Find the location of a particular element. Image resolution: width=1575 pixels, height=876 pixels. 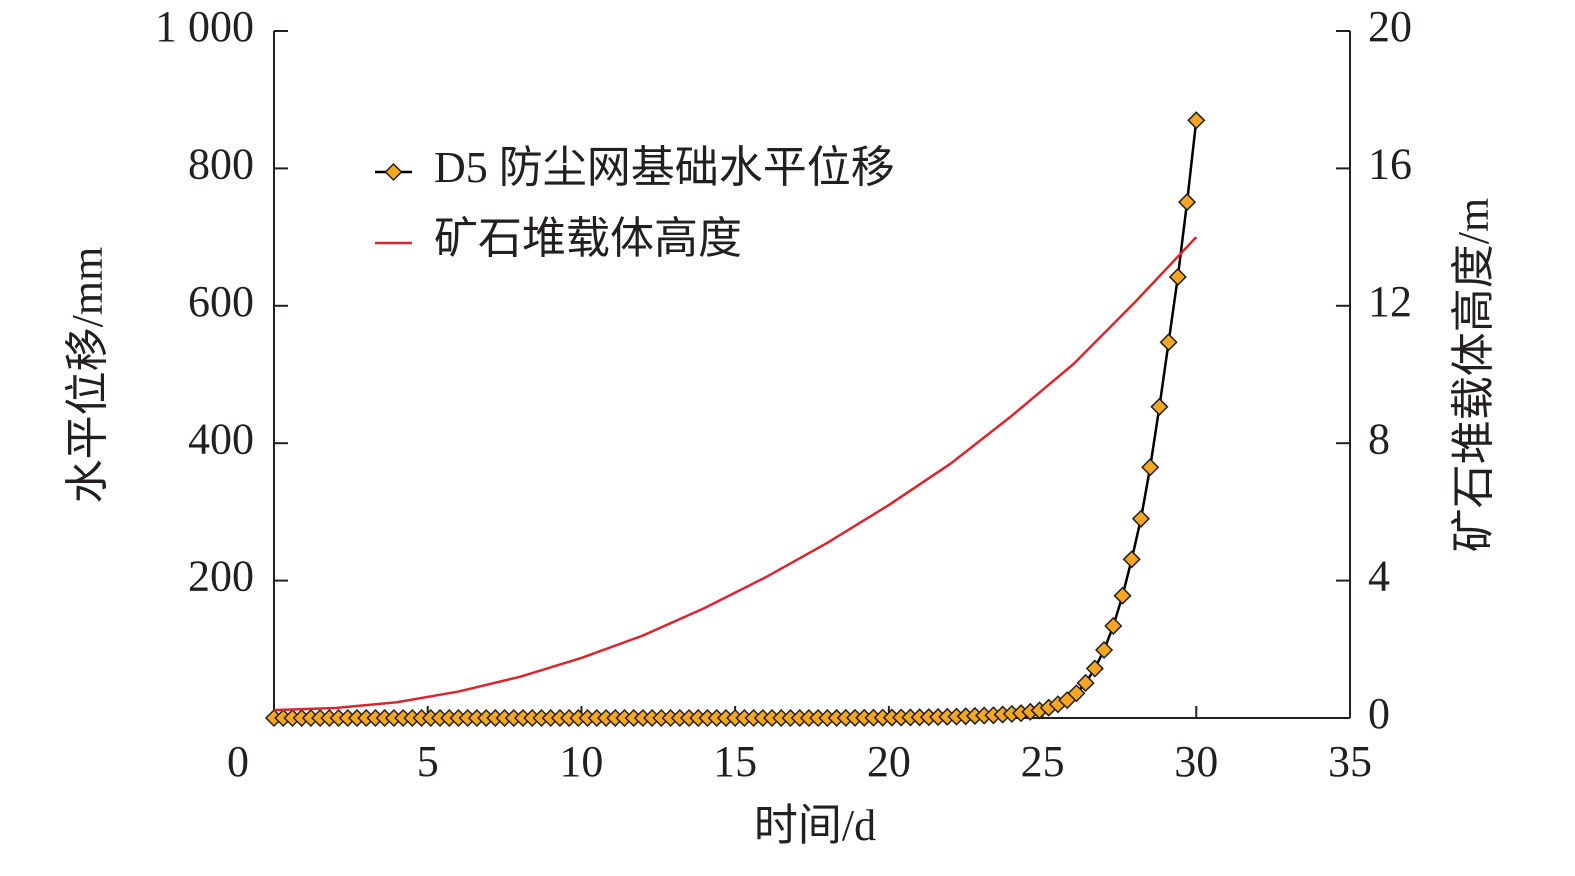

x-tick-label: 5 is located at coordinates (428, 761).